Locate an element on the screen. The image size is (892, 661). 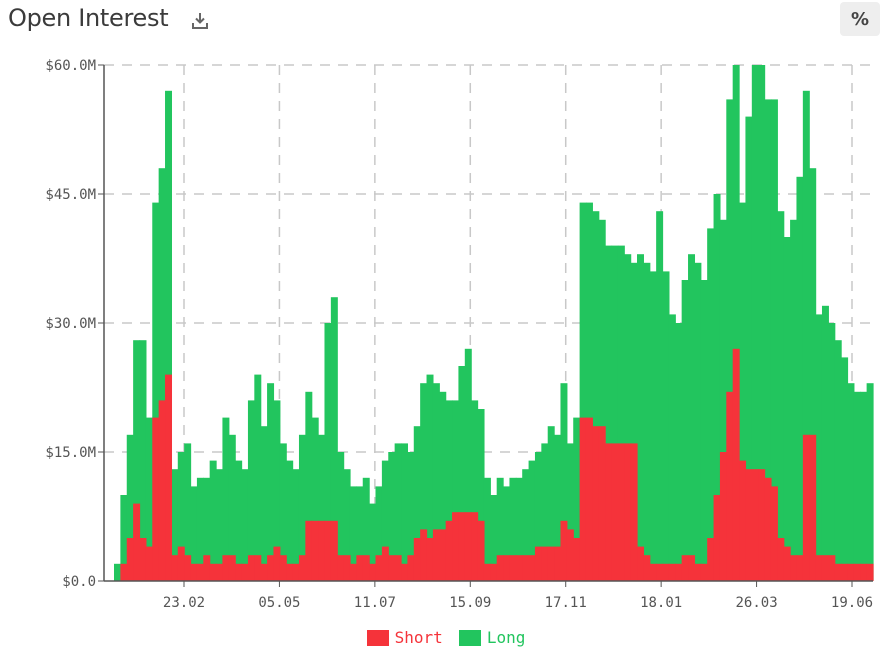
x-axis-ticks: 23.02 05.05 11.07 15.09 17.11 18.01 26.03 19.06 is located at coordinates (518, 596).